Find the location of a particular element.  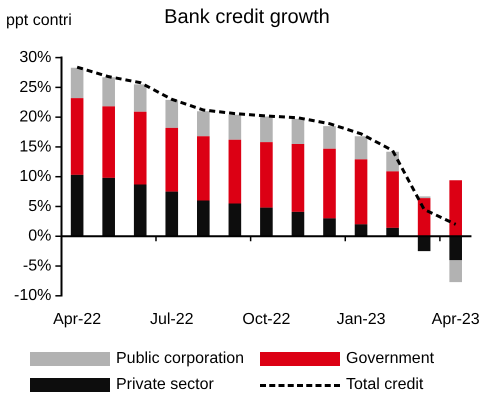

y-tick-label: 15% is located at coordinates (35, 147).